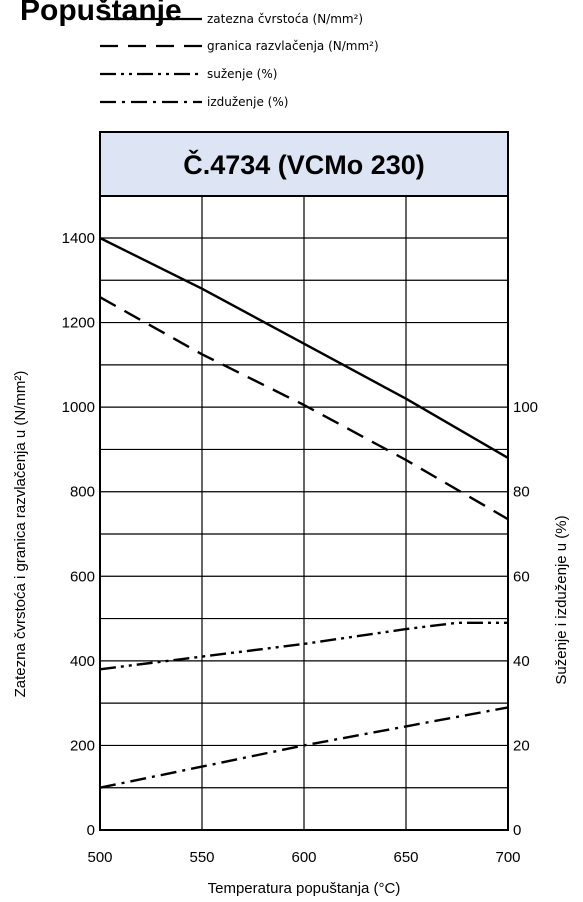 The height and width of the screenshot is (902, 583). I want to click on legend-label-1: zatezna čvrstoća (N/mm²), so click(285, 19).